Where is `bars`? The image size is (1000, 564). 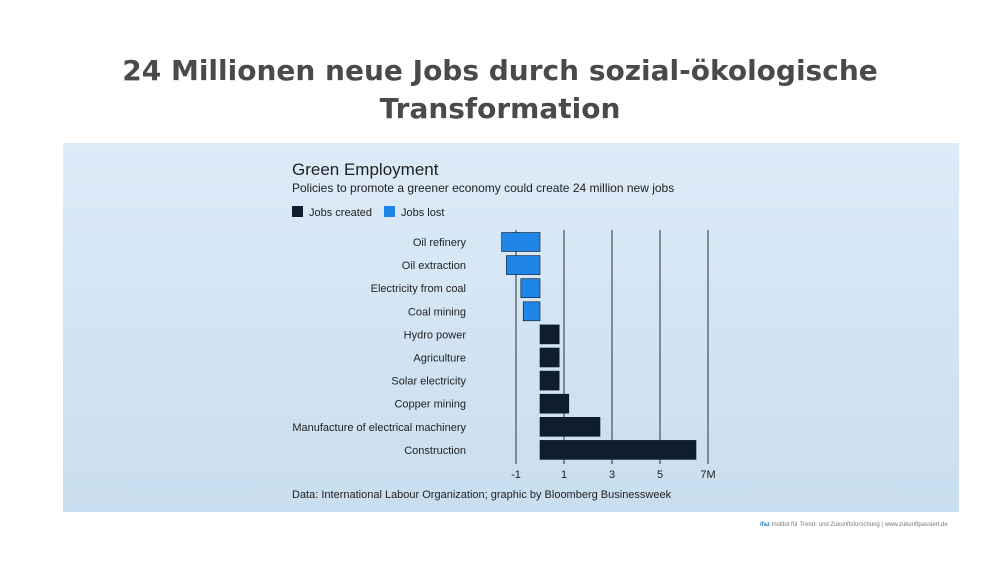 bars is located at coordinates (599, 346).